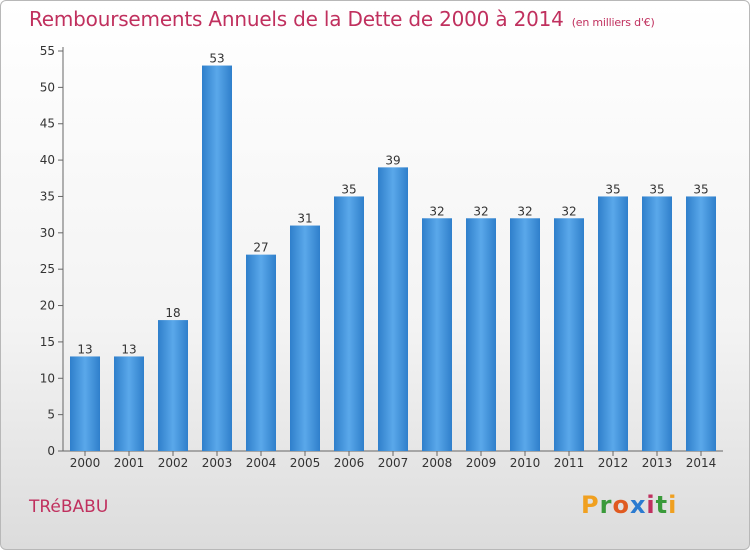  I want to click on x-tick-label: 2014, so click(701, 463).